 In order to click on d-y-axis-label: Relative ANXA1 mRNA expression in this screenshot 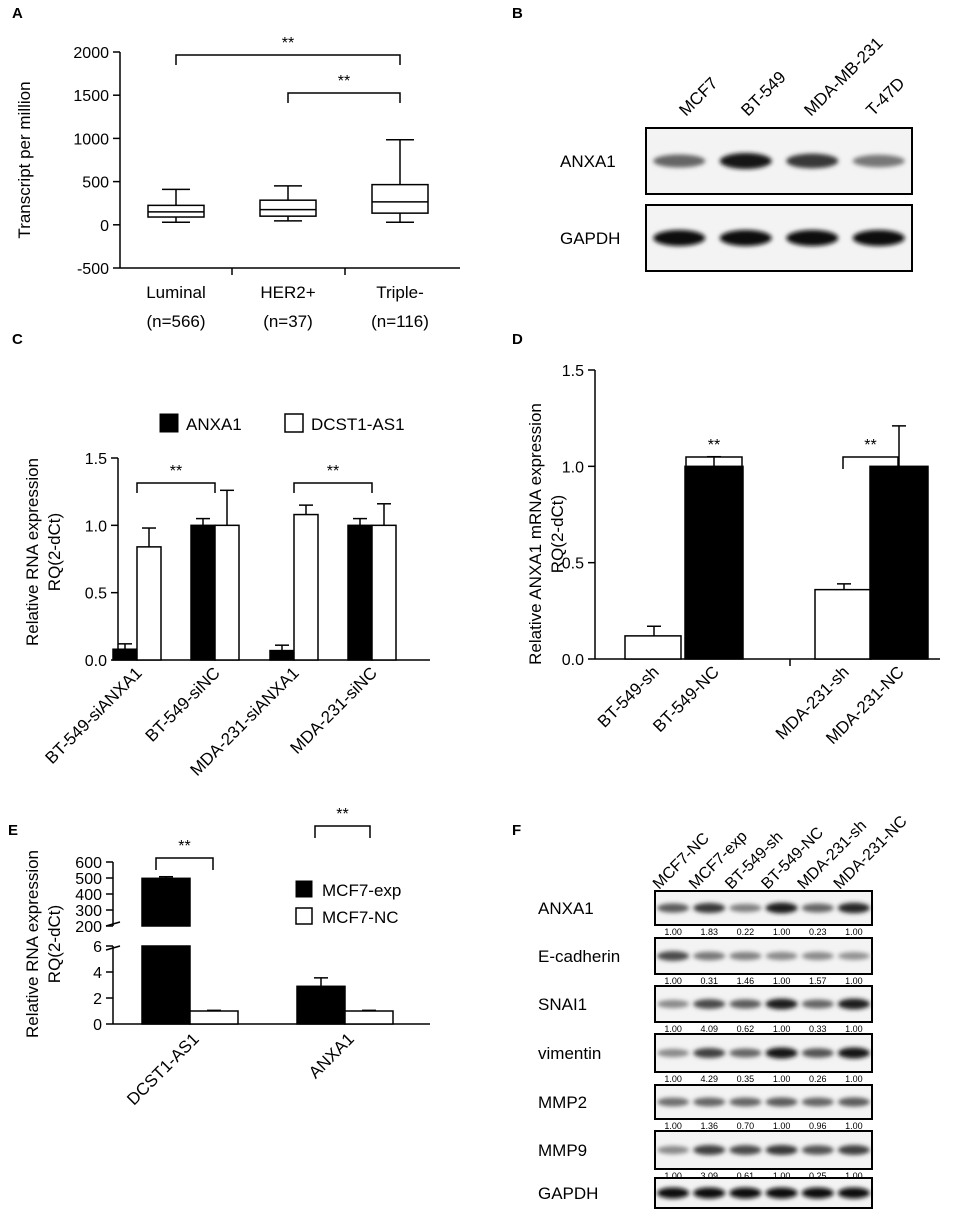, I will do `click(535, 534)`.